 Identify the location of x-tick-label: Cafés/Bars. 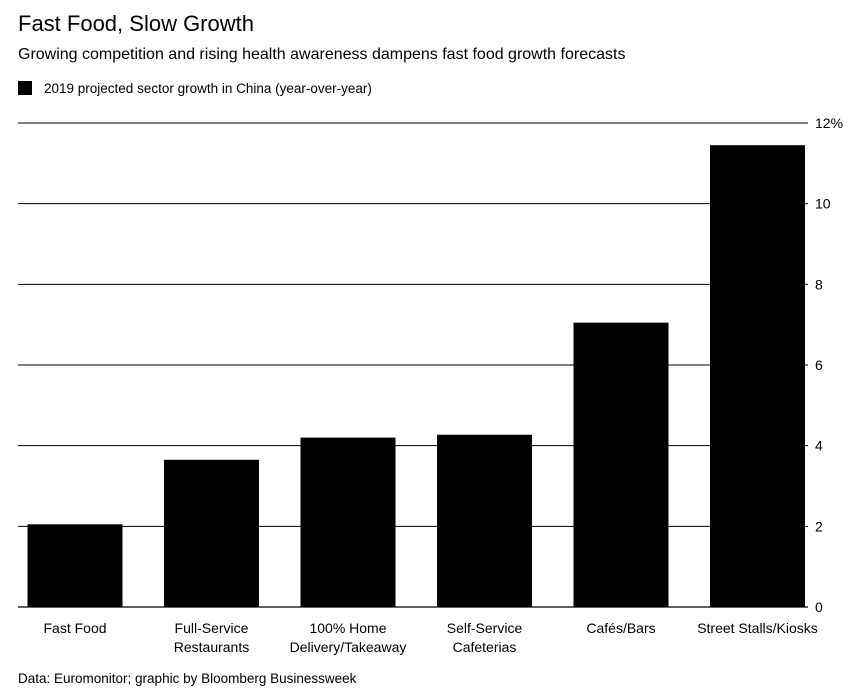
(620, 628).